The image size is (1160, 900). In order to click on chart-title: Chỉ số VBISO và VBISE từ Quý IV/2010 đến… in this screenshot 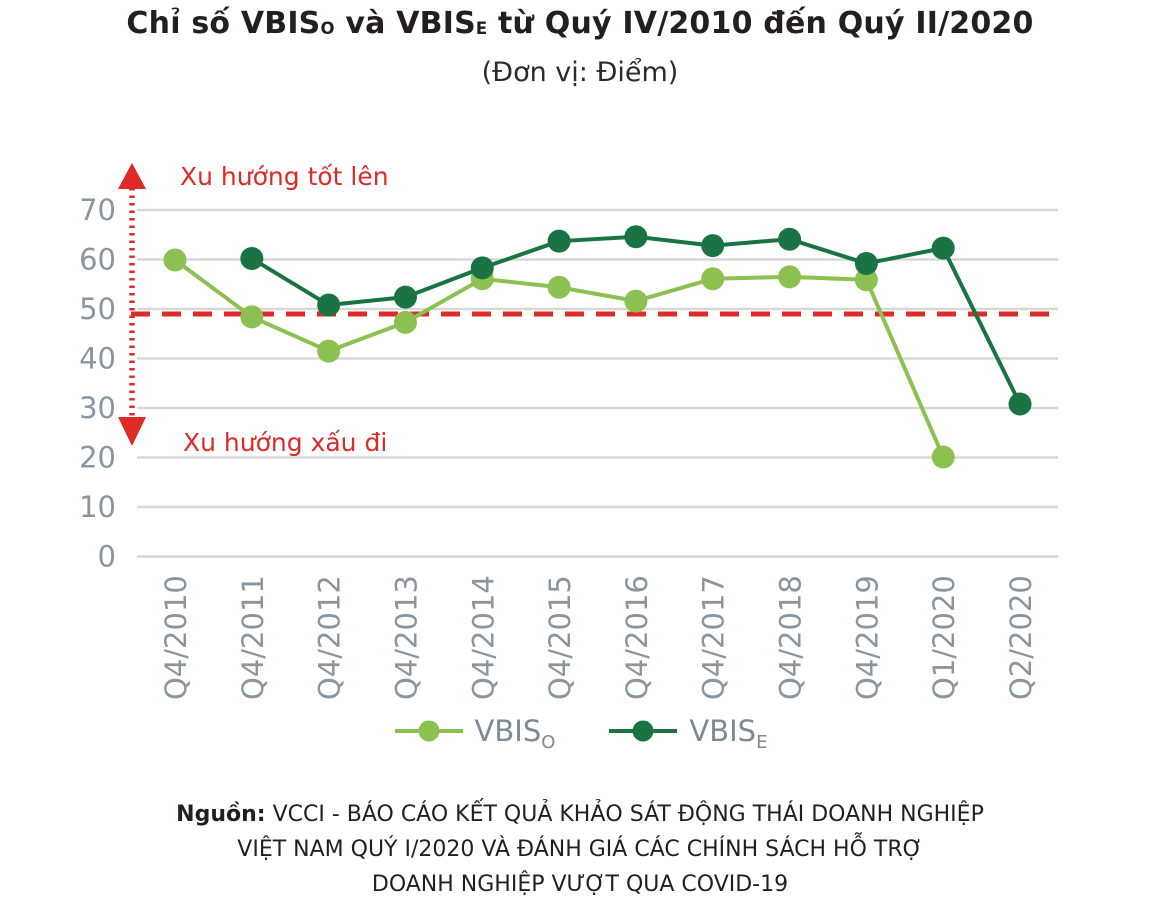, I will do `click(580, 23)`.